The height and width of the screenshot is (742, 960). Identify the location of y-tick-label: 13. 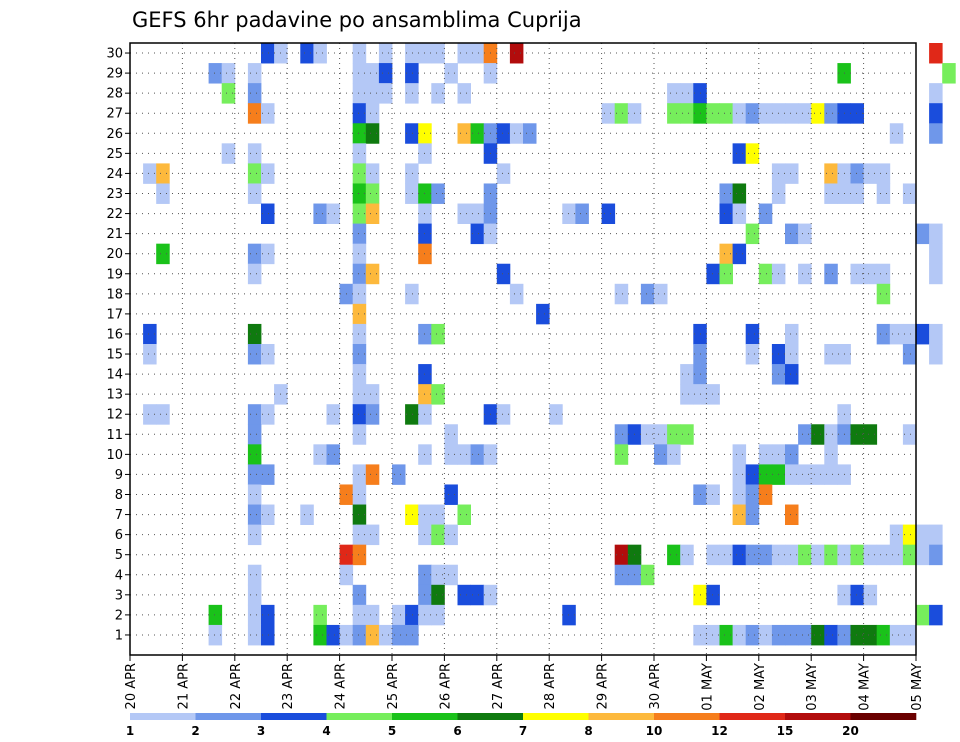
(114, 395).